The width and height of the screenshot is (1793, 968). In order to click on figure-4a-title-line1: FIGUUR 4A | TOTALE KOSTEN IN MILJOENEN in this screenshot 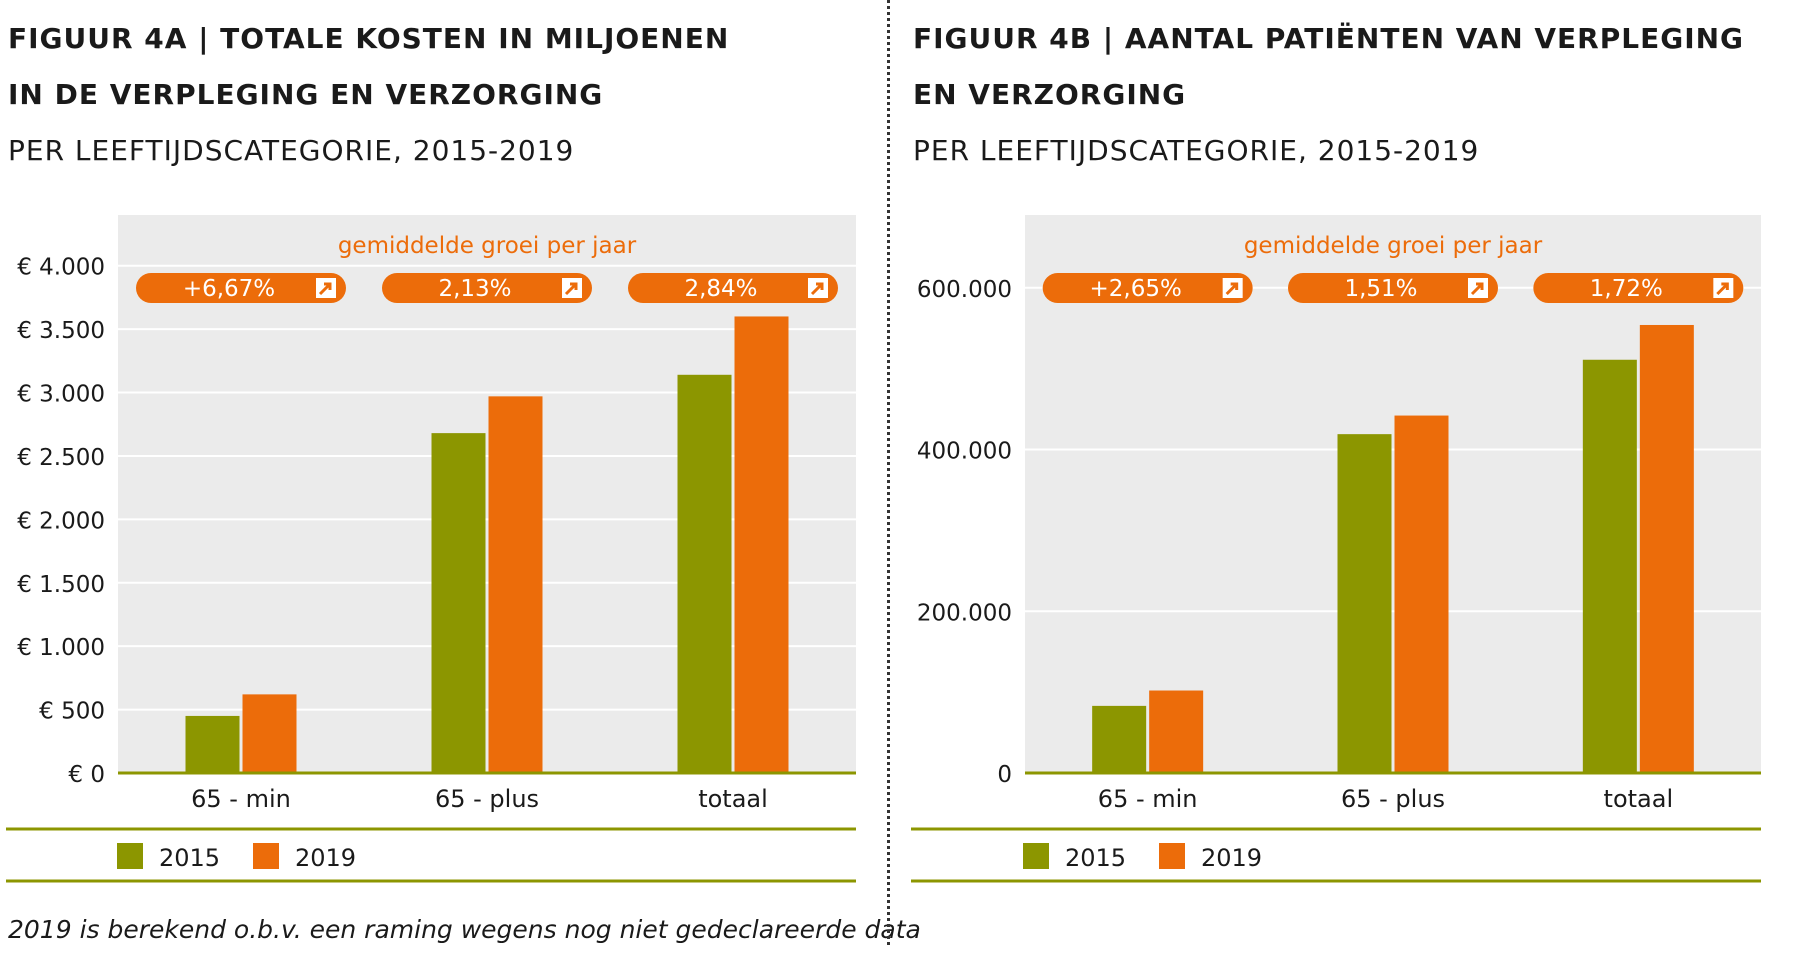, I will do `click(369, 38)`.